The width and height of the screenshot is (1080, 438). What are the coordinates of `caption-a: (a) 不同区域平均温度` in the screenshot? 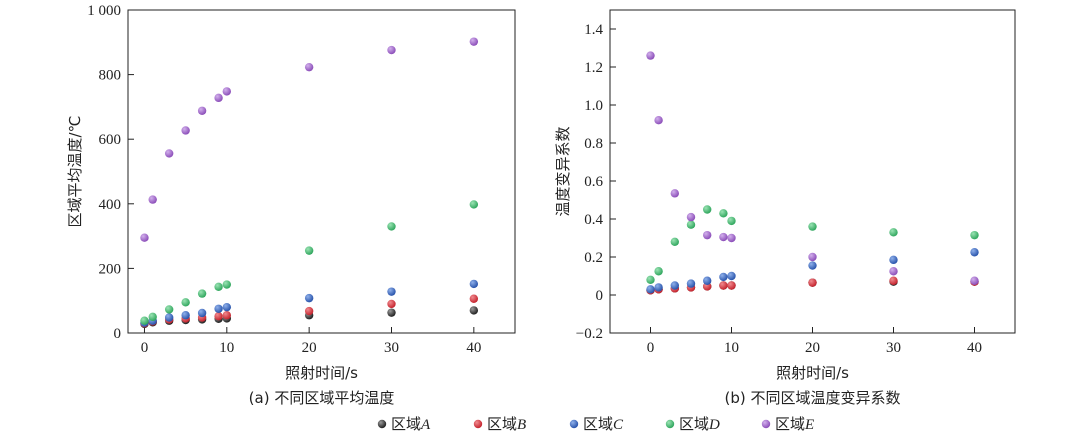 It's located at (322, 398).